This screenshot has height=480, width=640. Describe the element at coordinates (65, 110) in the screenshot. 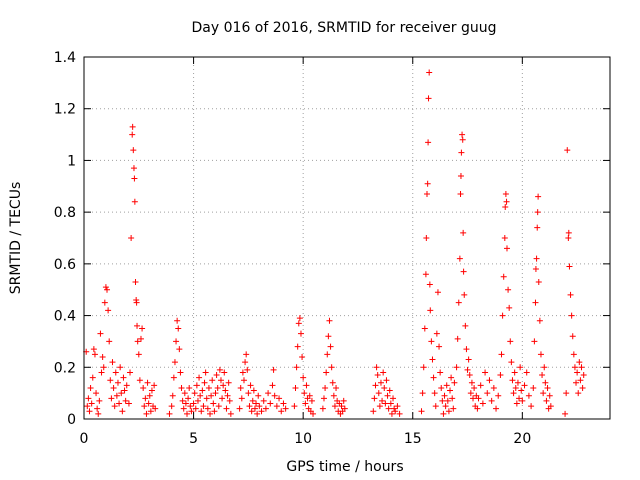

I see `y-tick-label: 1.2` at that location.